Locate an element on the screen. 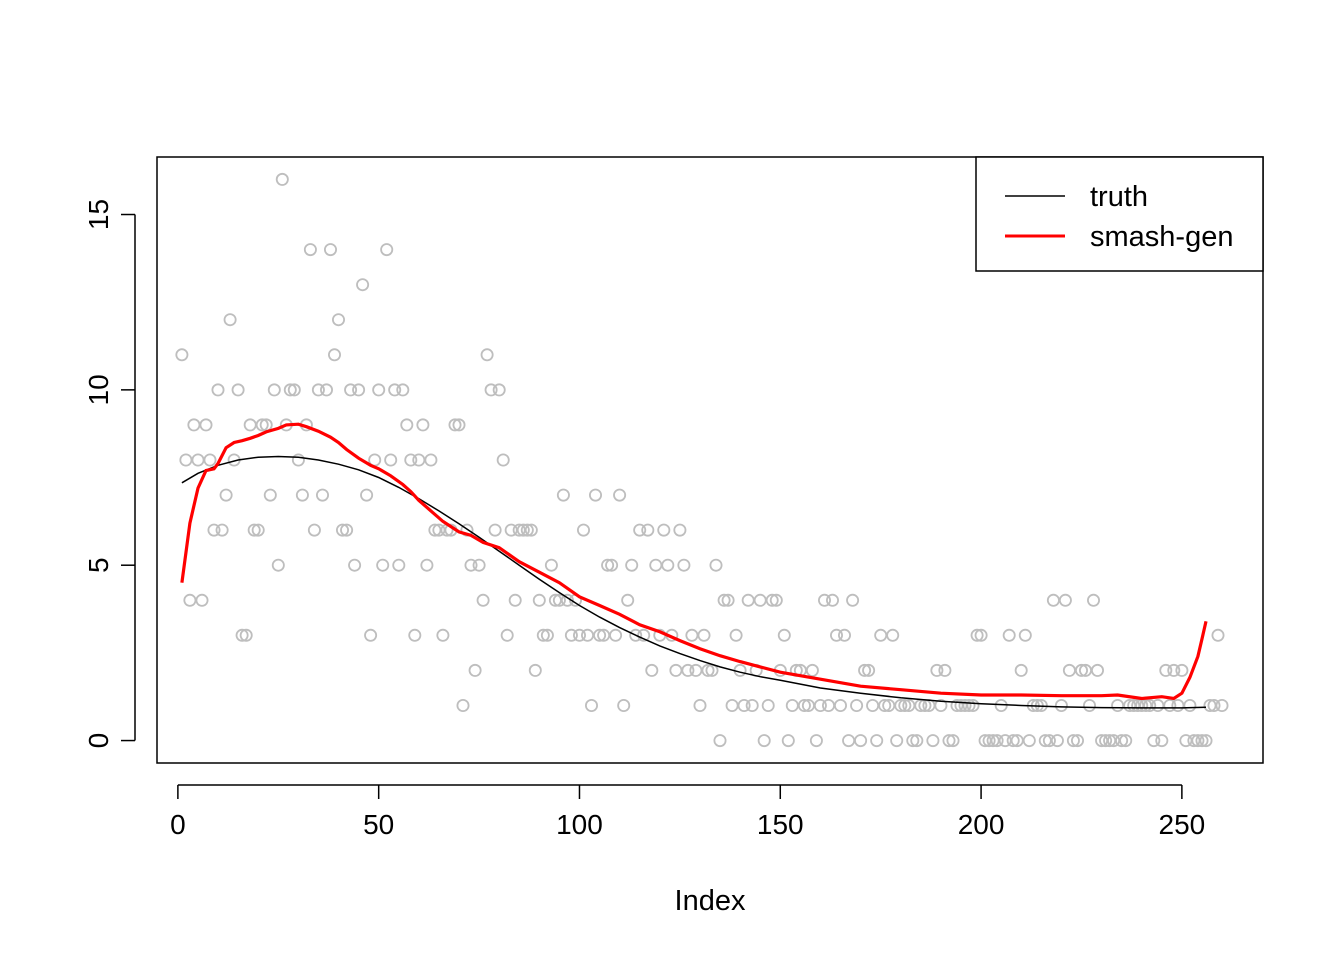  legend-label-smash-gen: smash-gen is located at coordinates (1161, 237).